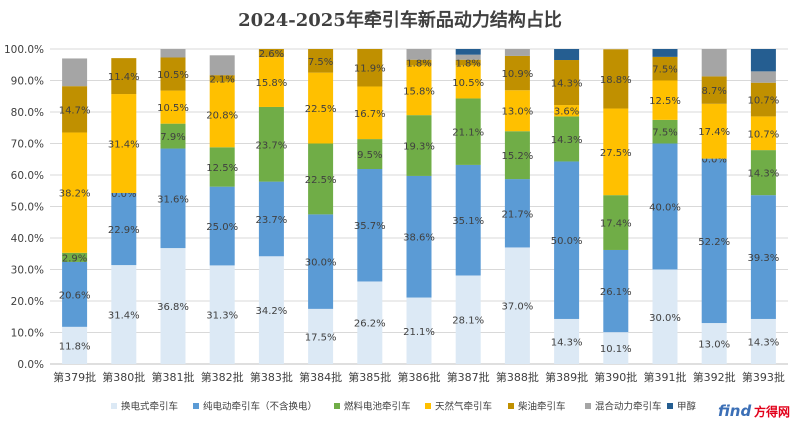 Image resolution: width=800 pixels, height=425 pixels. Describe the element at coordinates (734, 411) in the screenshot. I see `watermark-logo-text: find` at that location.